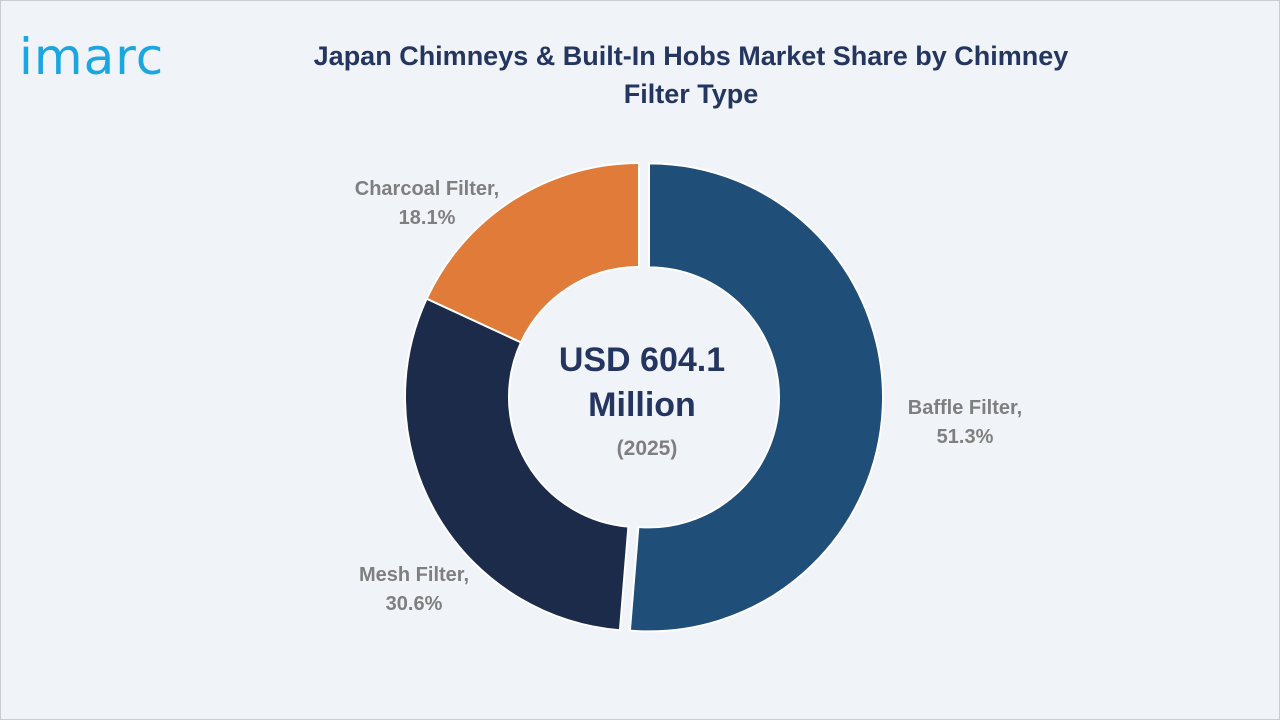  Describe the element at coordinates (414, 604) in the screenshot. I see `slice-label-value-mesh: 30.6%` at that location.